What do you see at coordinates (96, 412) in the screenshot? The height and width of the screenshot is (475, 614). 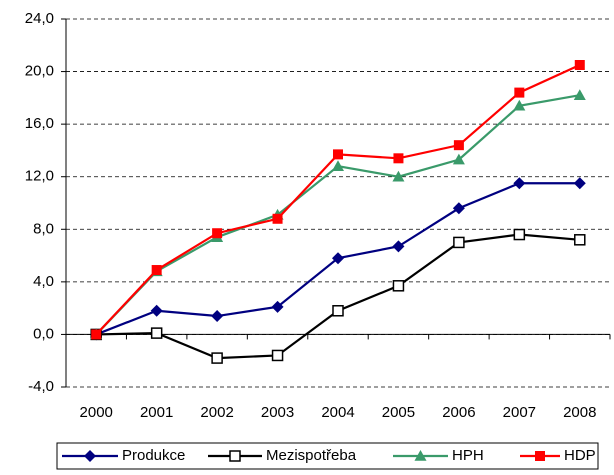 I see `x-tick-label: 2000` at bounding box center [96, 412].